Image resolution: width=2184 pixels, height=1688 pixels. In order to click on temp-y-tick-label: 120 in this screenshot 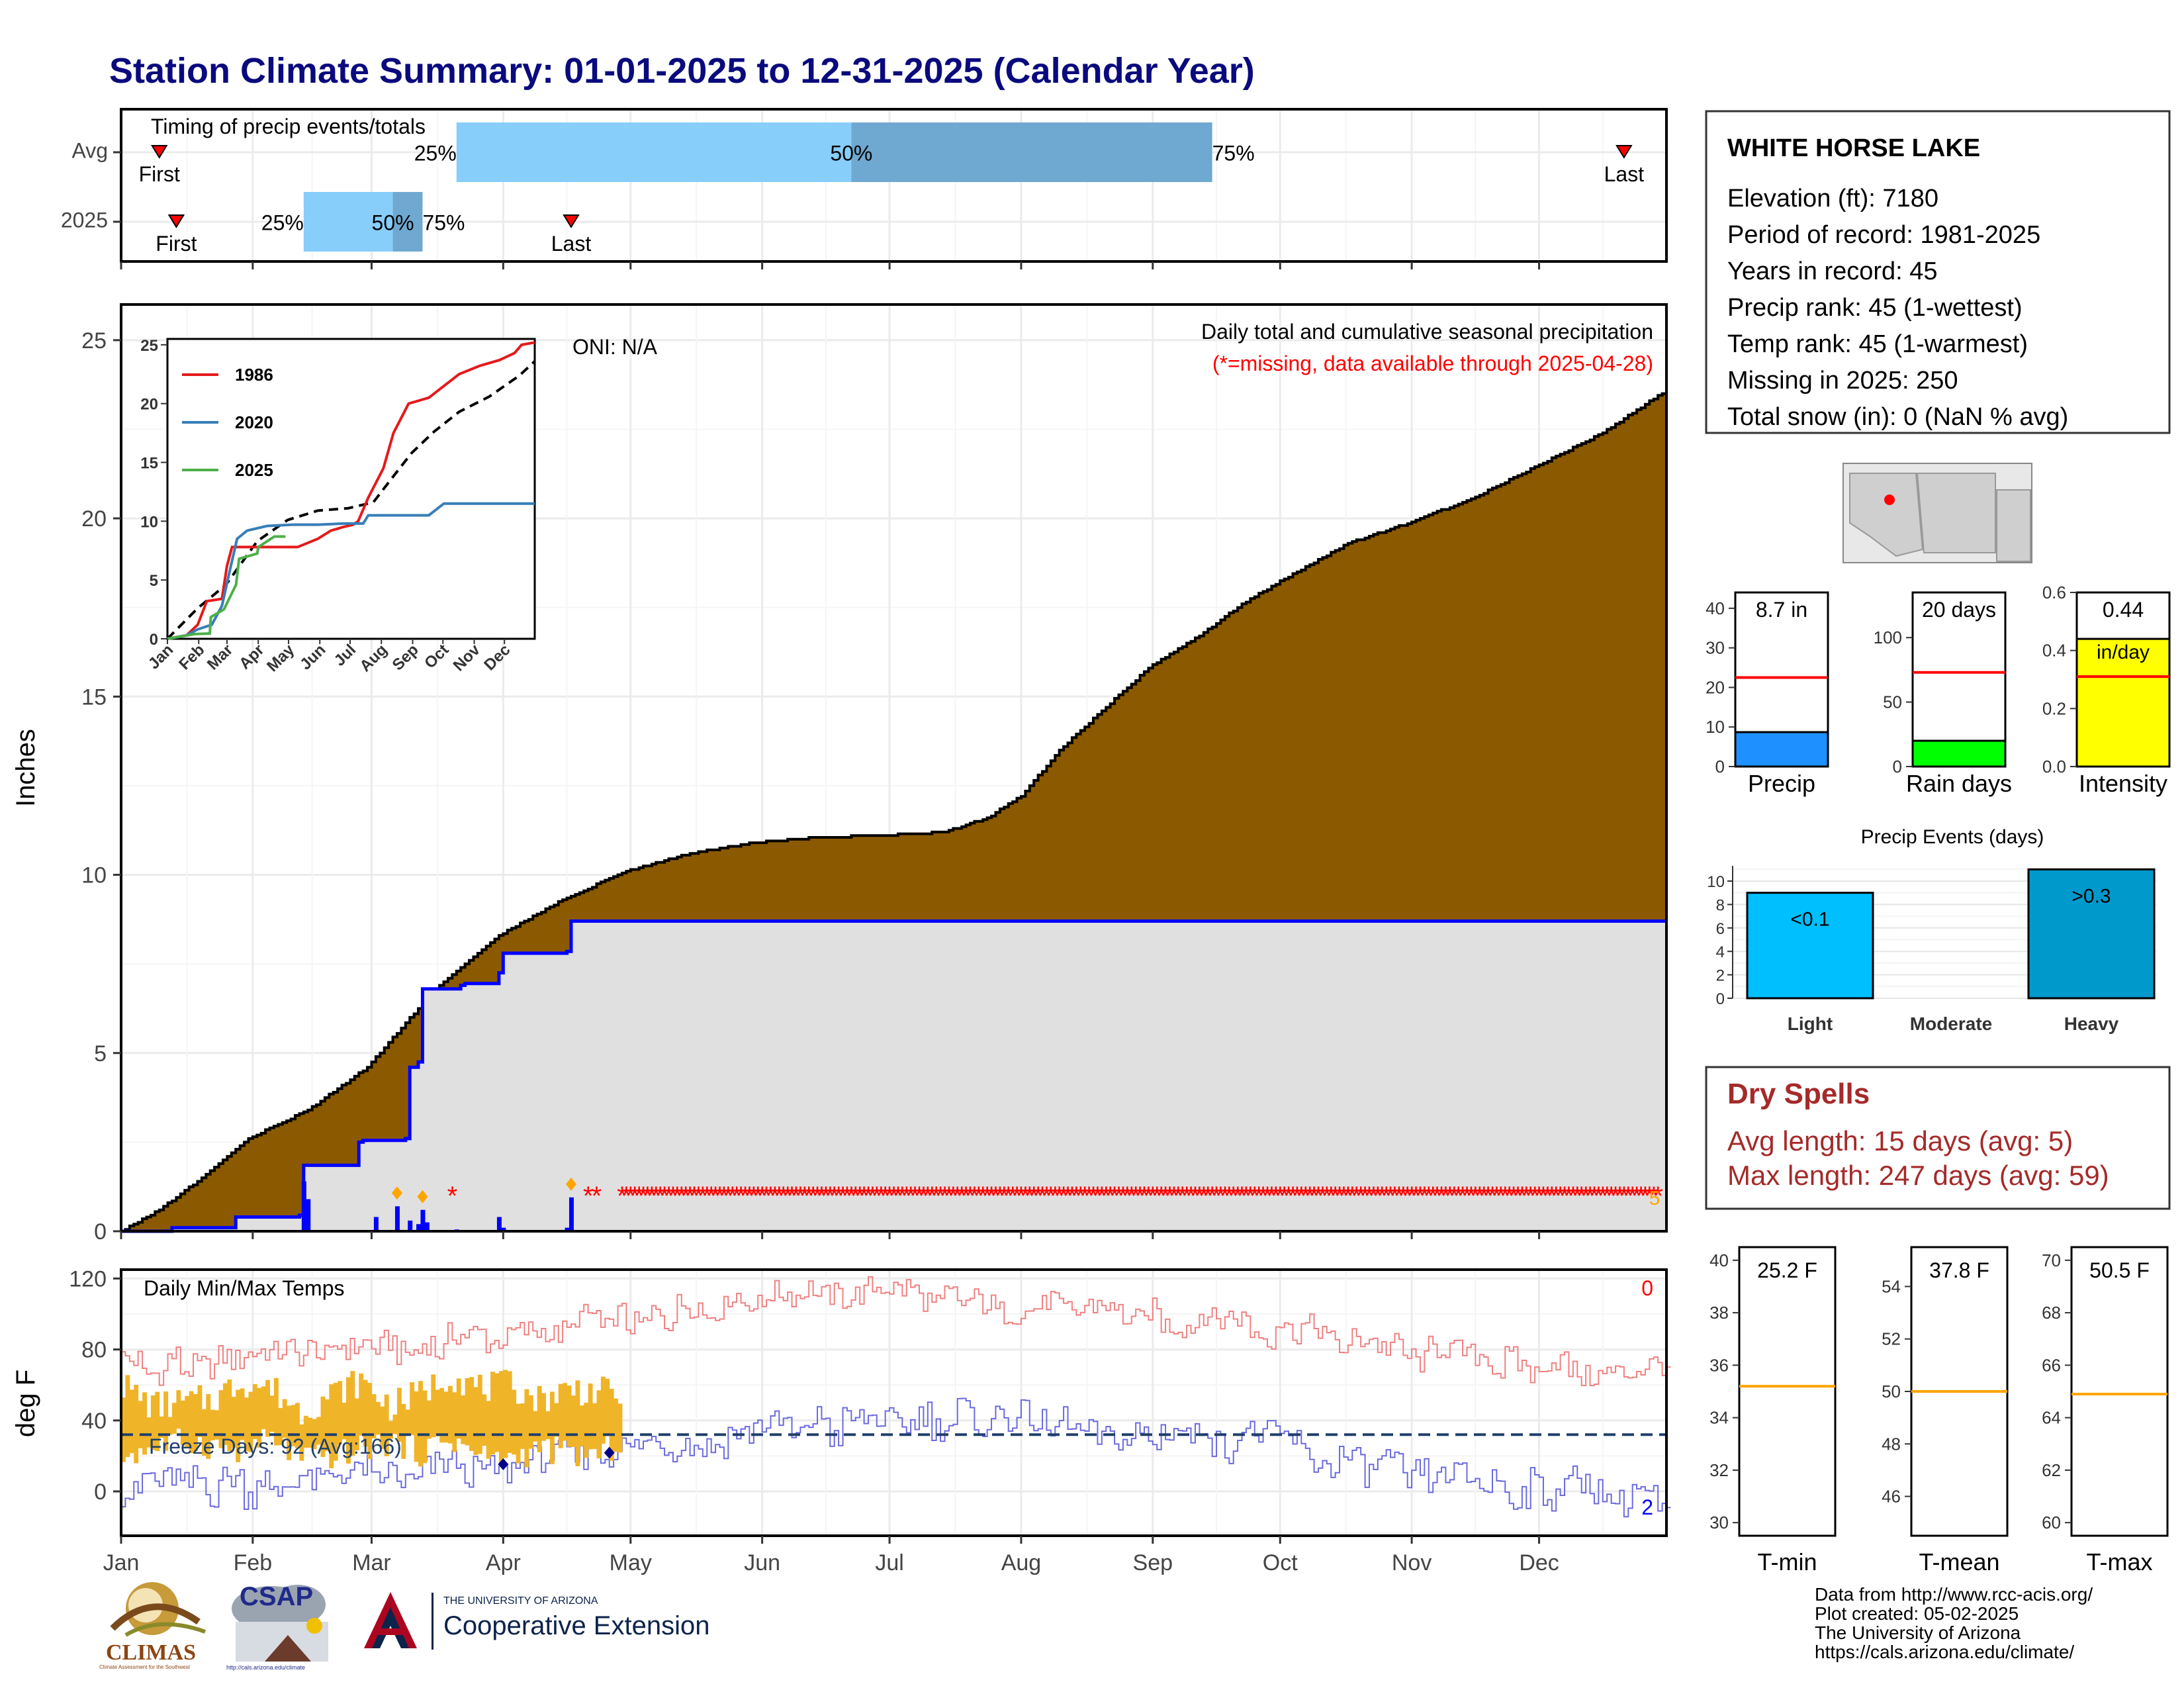, I will do `click(88, 1278)`.